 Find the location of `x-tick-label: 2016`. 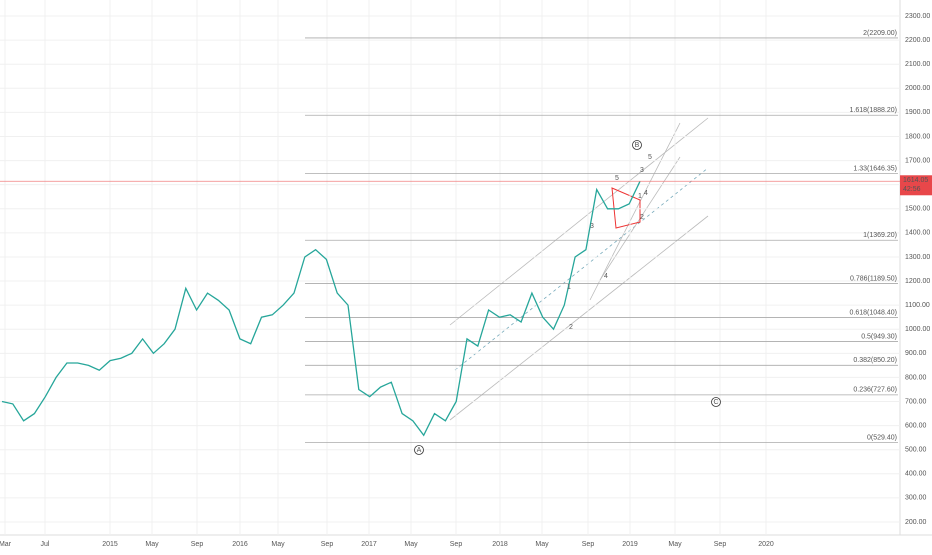

x-tick-label: 2016 is located at coordinates (240, 544).